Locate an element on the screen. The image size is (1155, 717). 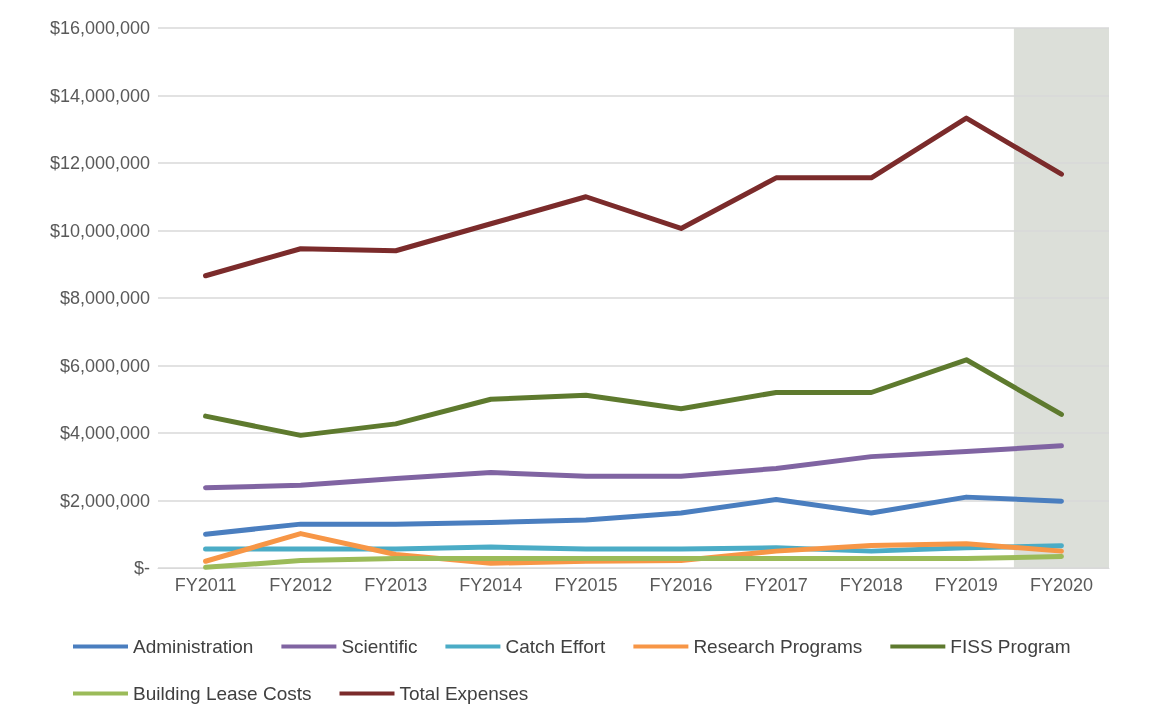
legend-label: Total Expenses is located at coordinates (464, 693).